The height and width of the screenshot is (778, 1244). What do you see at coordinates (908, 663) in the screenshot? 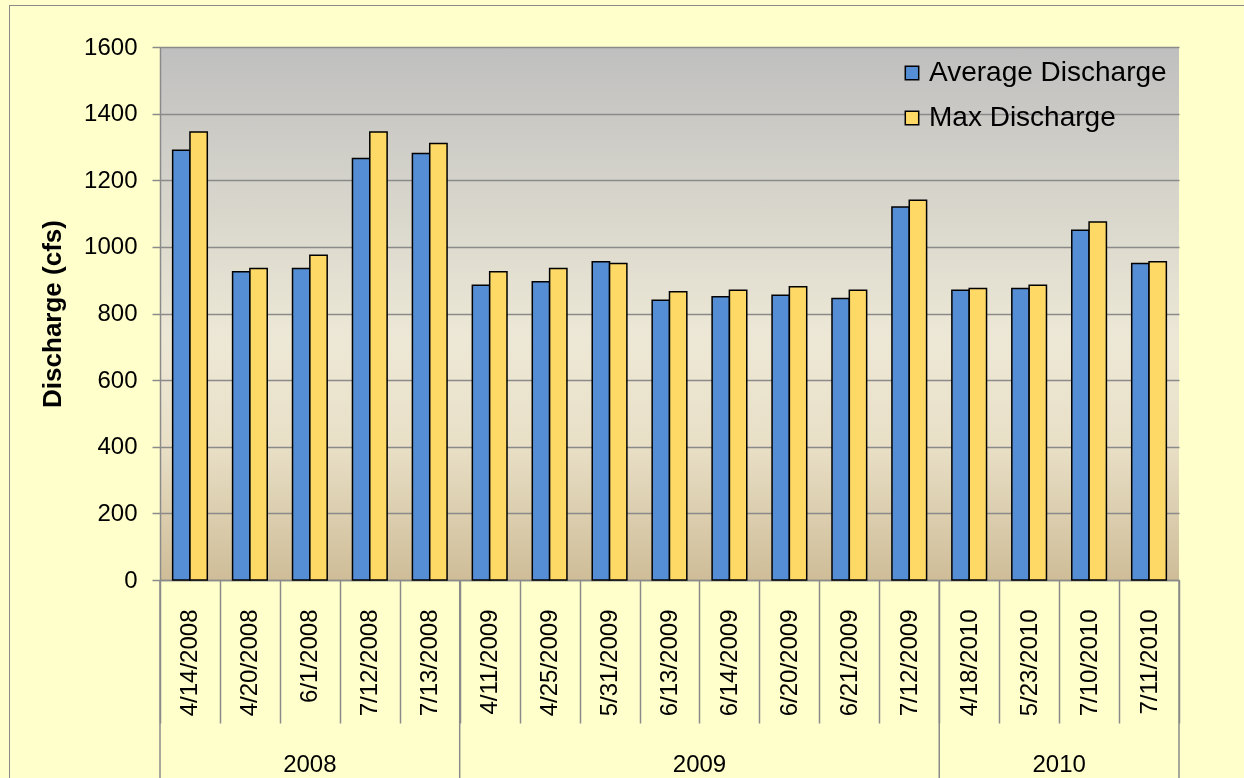
I see `x-tick-label: 7/12/2009` at bounding box center [908, 663].